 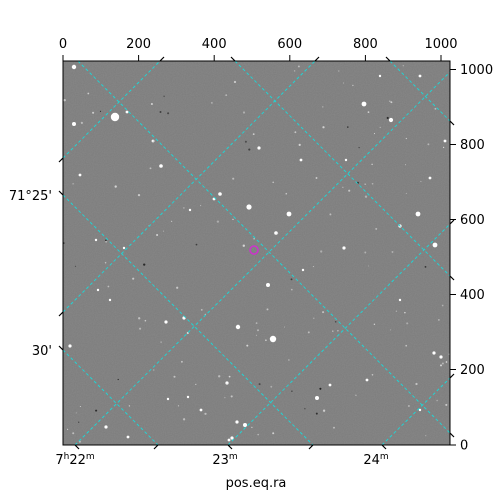 What do you see at coordinates (254, 250) in the screenshot?
I see `target-marker` at bounding box center [254, 250].